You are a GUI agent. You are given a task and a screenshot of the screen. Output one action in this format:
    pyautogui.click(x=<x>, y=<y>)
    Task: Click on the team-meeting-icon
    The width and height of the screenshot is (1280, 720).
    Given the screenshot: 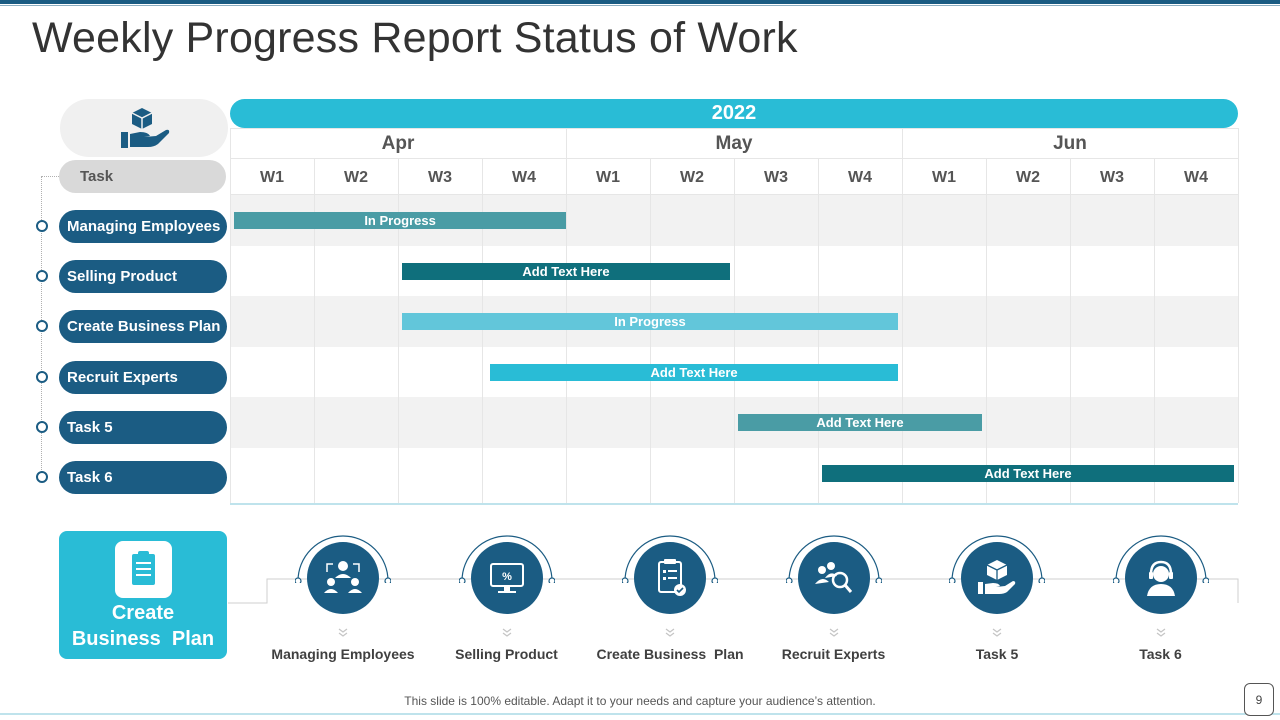 What is the action you would take?
    pyautogui.click(x=343, y=577)
    